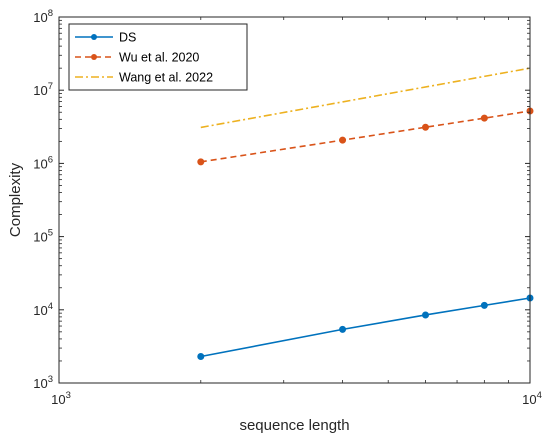 This screenshot has width=550, height=443. What do you see at coordinates (43, 16) in the screenshot?
I see `y-tick-label: 10⁸` at bounding box center [43, 16].